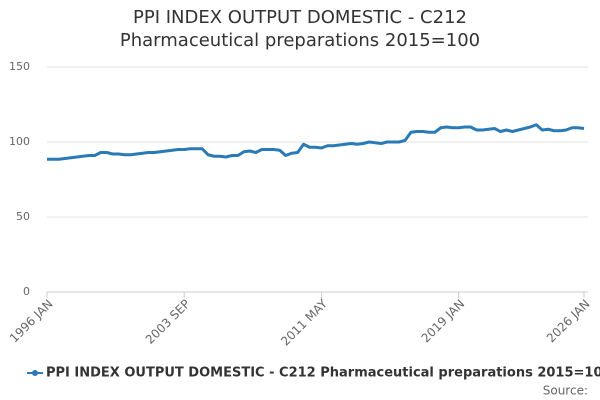 The image size is (600, 400). Describe the element at coordinates (23, 216) in the screenshot. I see `y-tick-label: 50` at that location.